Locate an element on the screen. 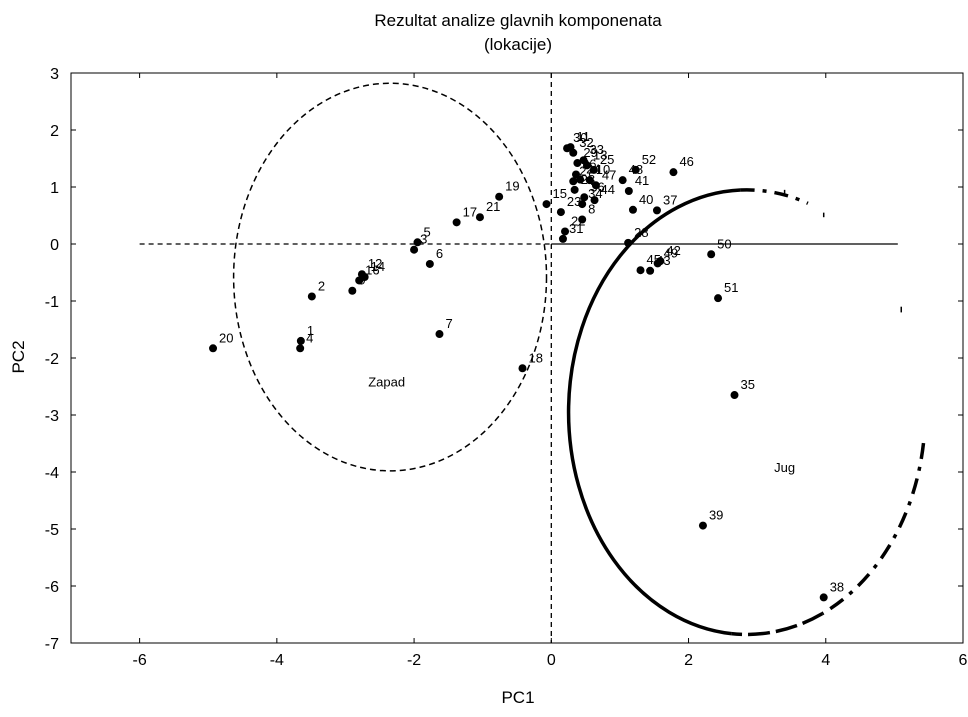 This screenshot has width=968, height=717. data-point-label: 37 is located at coordinates (670, 199).